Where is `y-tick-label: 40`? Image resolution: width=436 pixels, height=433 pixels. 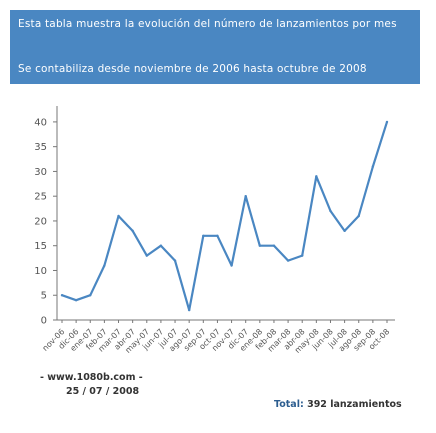 y-tick-label: 40 is located at coordinates (40, 122).